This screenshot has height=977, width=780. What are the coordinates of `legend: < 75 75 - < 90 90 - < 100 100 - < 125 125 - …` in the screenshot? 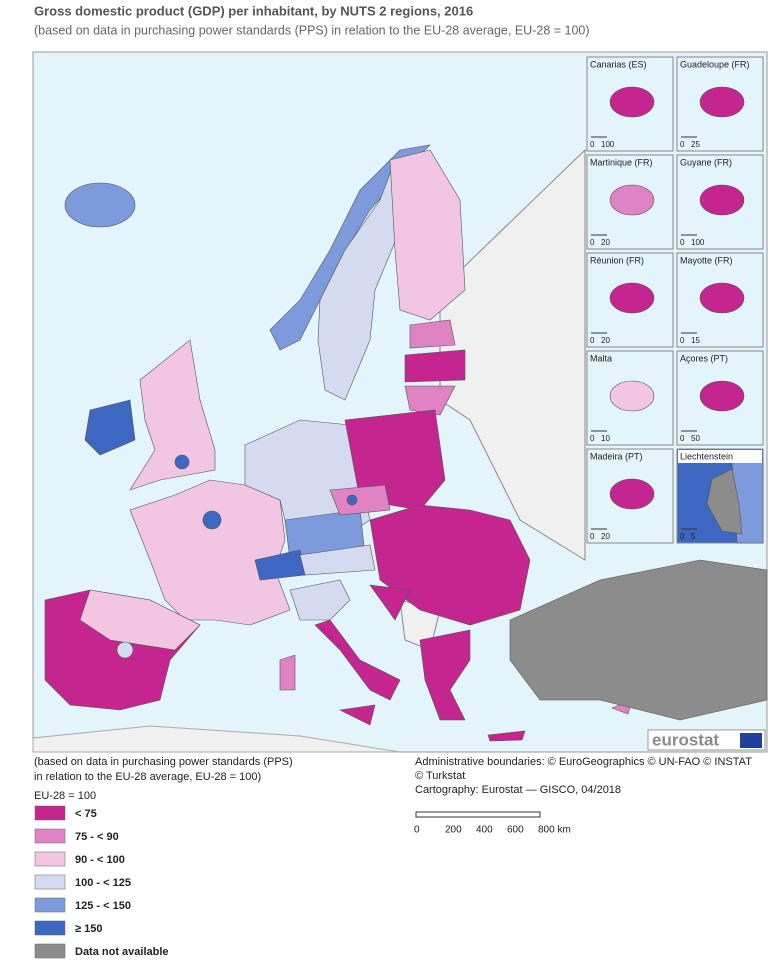 It's located at (101, 882).